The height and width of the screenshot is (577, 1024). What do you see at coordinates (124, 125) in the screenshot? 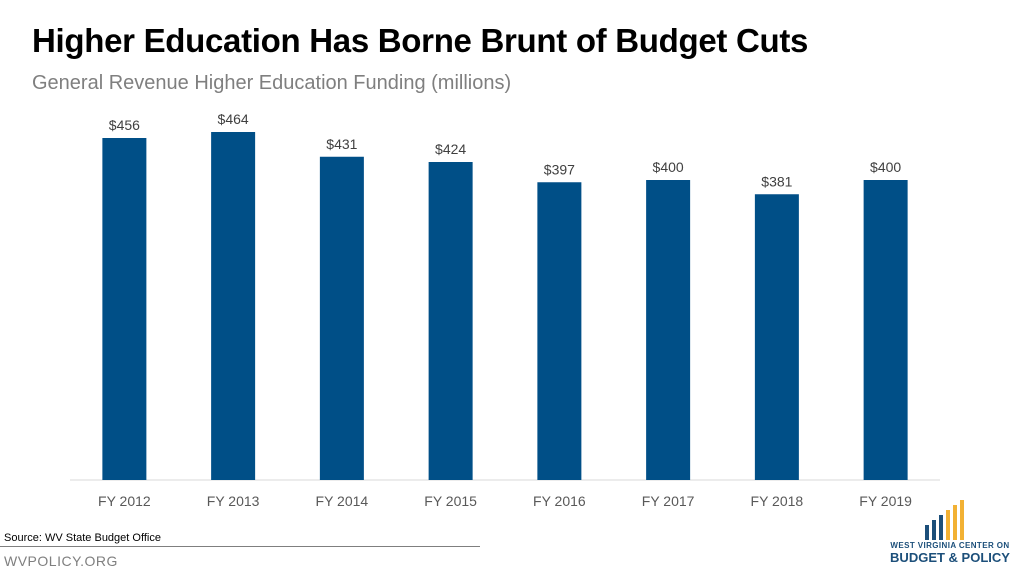
I see `data-label: $456` at bounding box center [124, 125].